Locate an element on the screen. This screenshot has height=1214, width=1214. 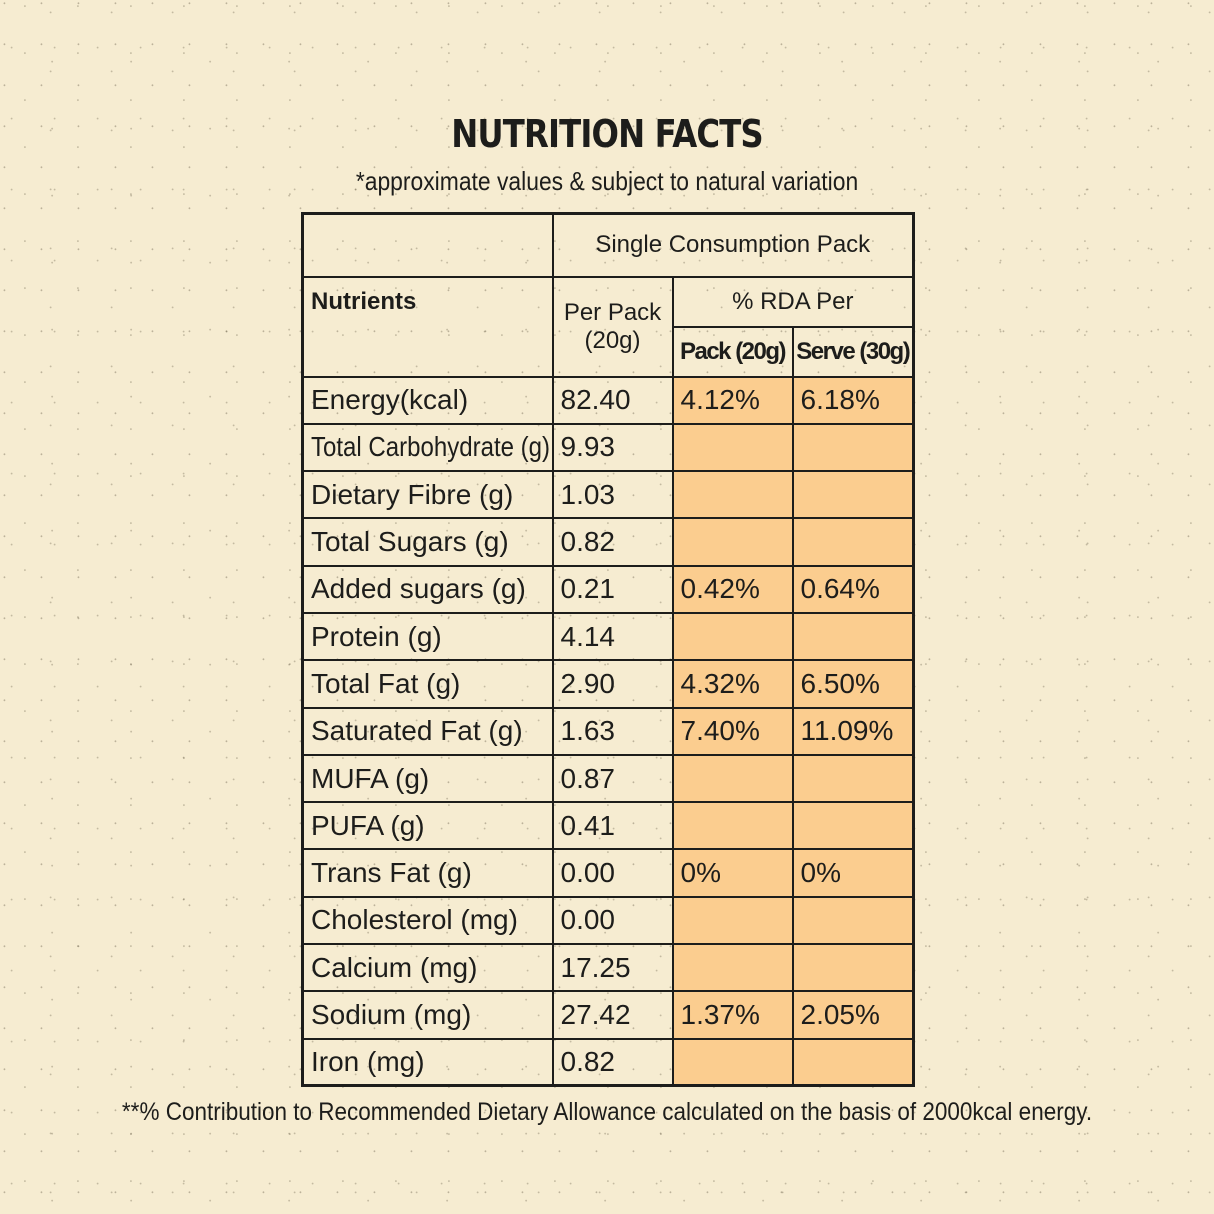
table-row: Trans Fat (g) 0.00 0% 0% is located at coordinates (608, 873).